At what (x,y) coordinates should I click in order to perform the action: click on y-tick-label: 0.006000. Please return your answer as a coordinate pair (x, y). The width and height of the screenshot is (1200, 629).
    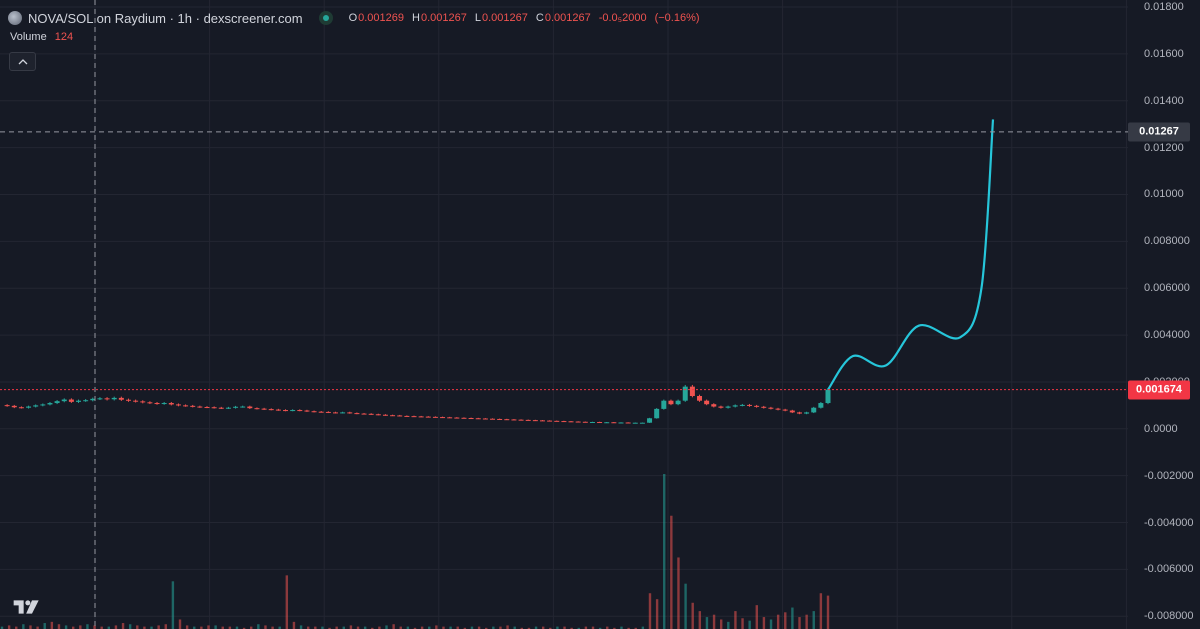
    Looking at the image, I should click on (1167, 288).